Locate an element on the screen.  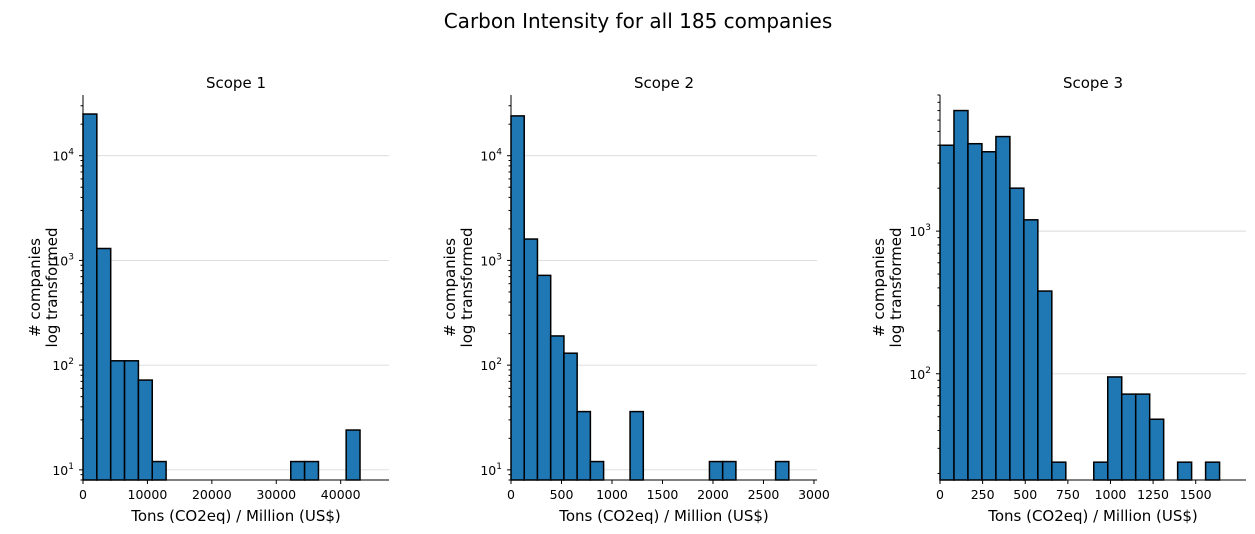
x-tick-label: 2500 is located at coordinates (764, 494).